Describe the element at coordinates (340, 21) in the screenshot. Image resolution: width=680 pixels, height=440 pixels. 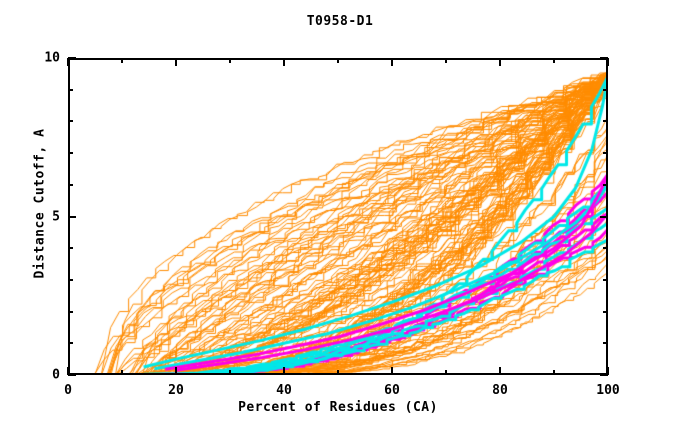
I see `chart-title: T0958-D1` at that location.